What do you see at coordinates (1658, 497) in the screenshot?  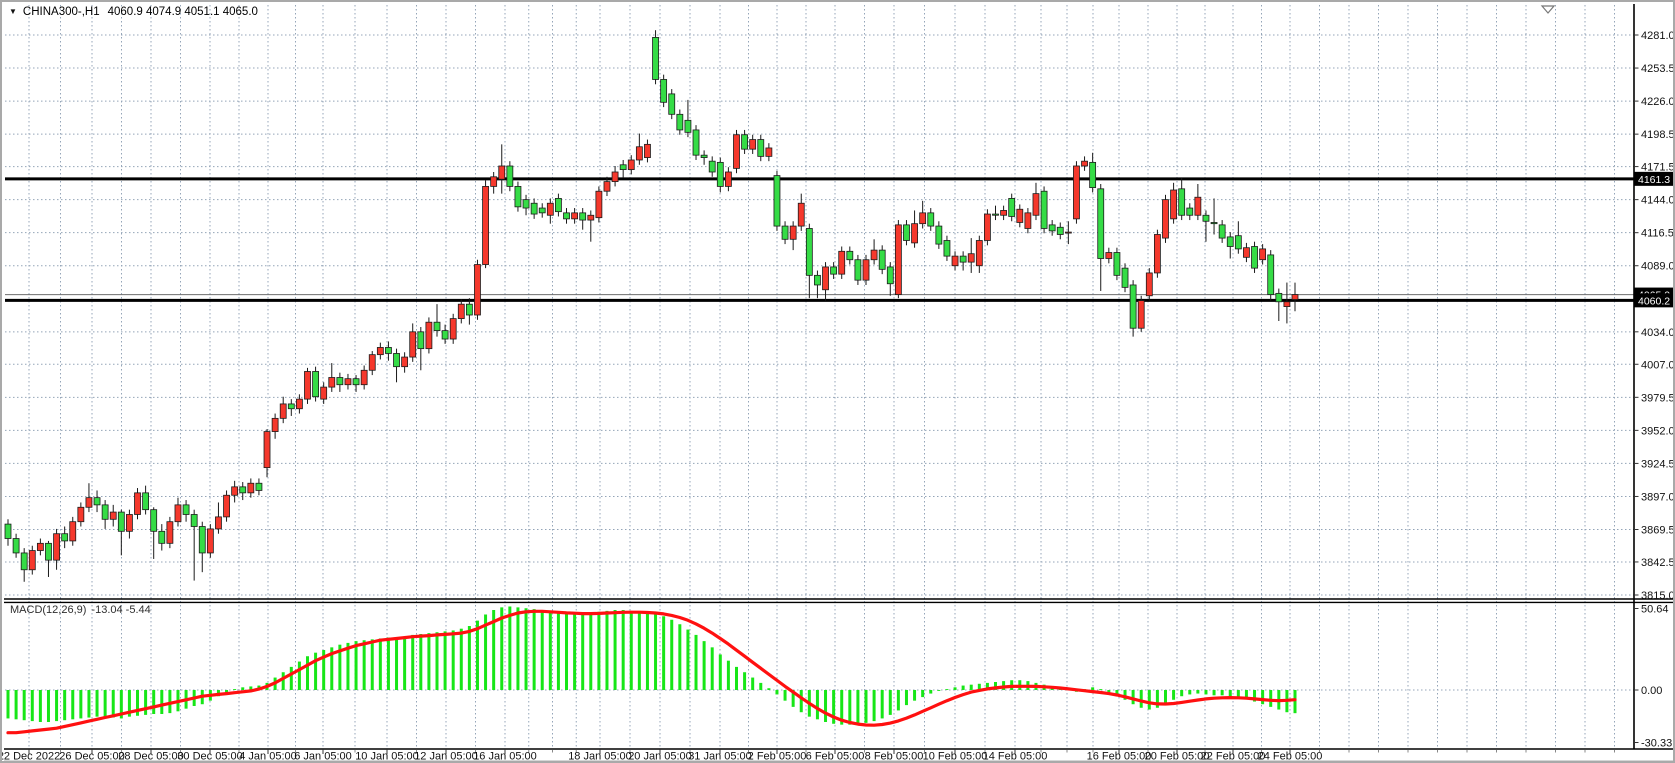 I see `price-tick-label: 3897.0` at bounding box center [1658, 497].